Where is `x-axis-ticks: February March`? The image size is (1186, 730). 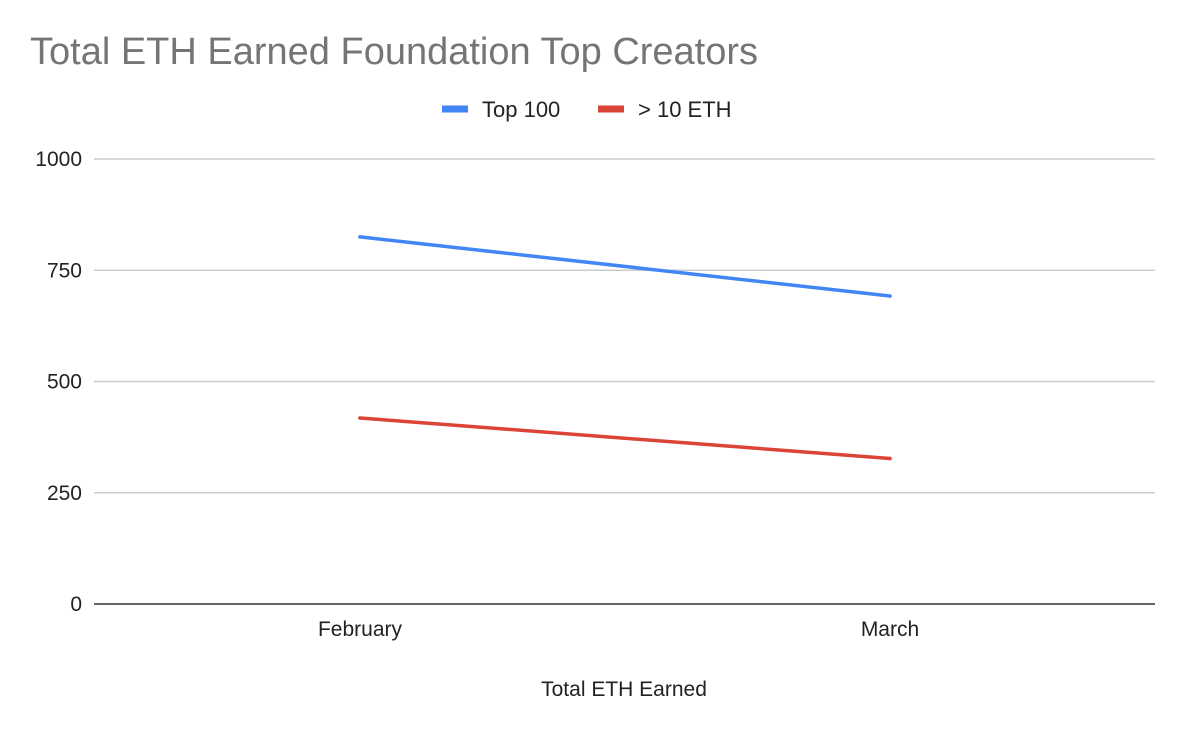
x-axis-ticks: February March is located at coordinates (618, 629).